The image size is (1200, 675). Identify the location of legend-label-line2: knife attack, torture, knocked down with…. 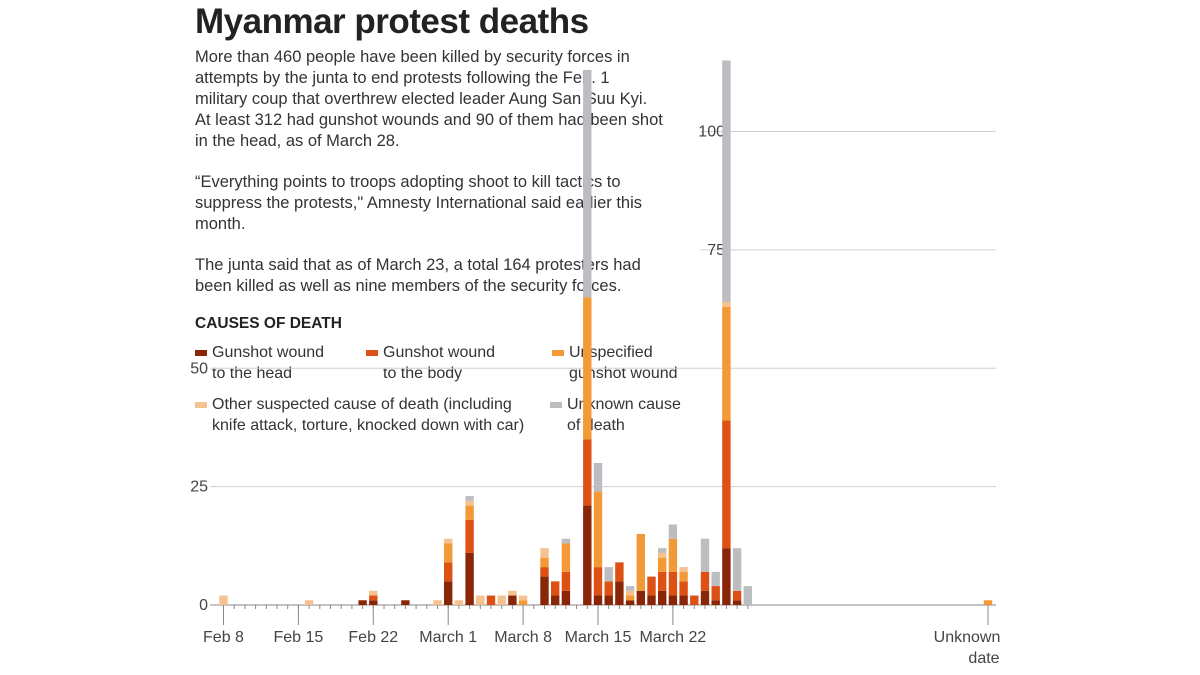
(368, 425).